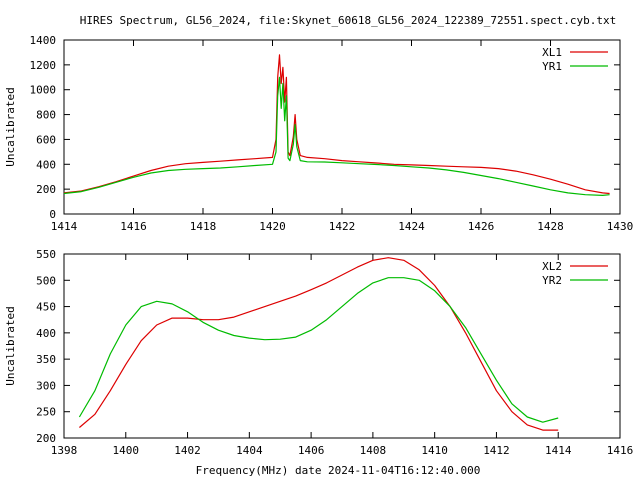  Describe the element at coordinates (46, 254) in the screenshot. I see `y-tick-label: 550` at that location.